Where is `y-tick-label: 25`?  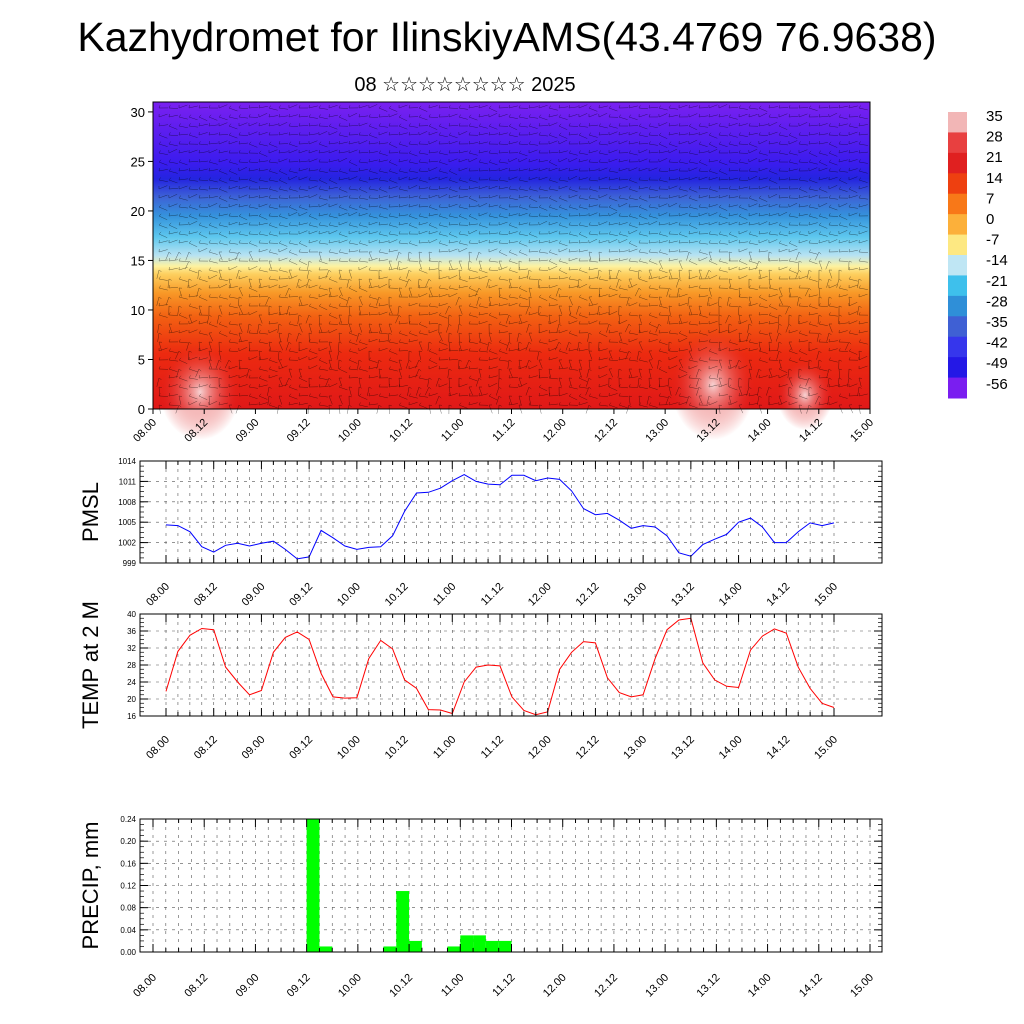
y-tick-label: 25 is located at coordinates (138, 161).